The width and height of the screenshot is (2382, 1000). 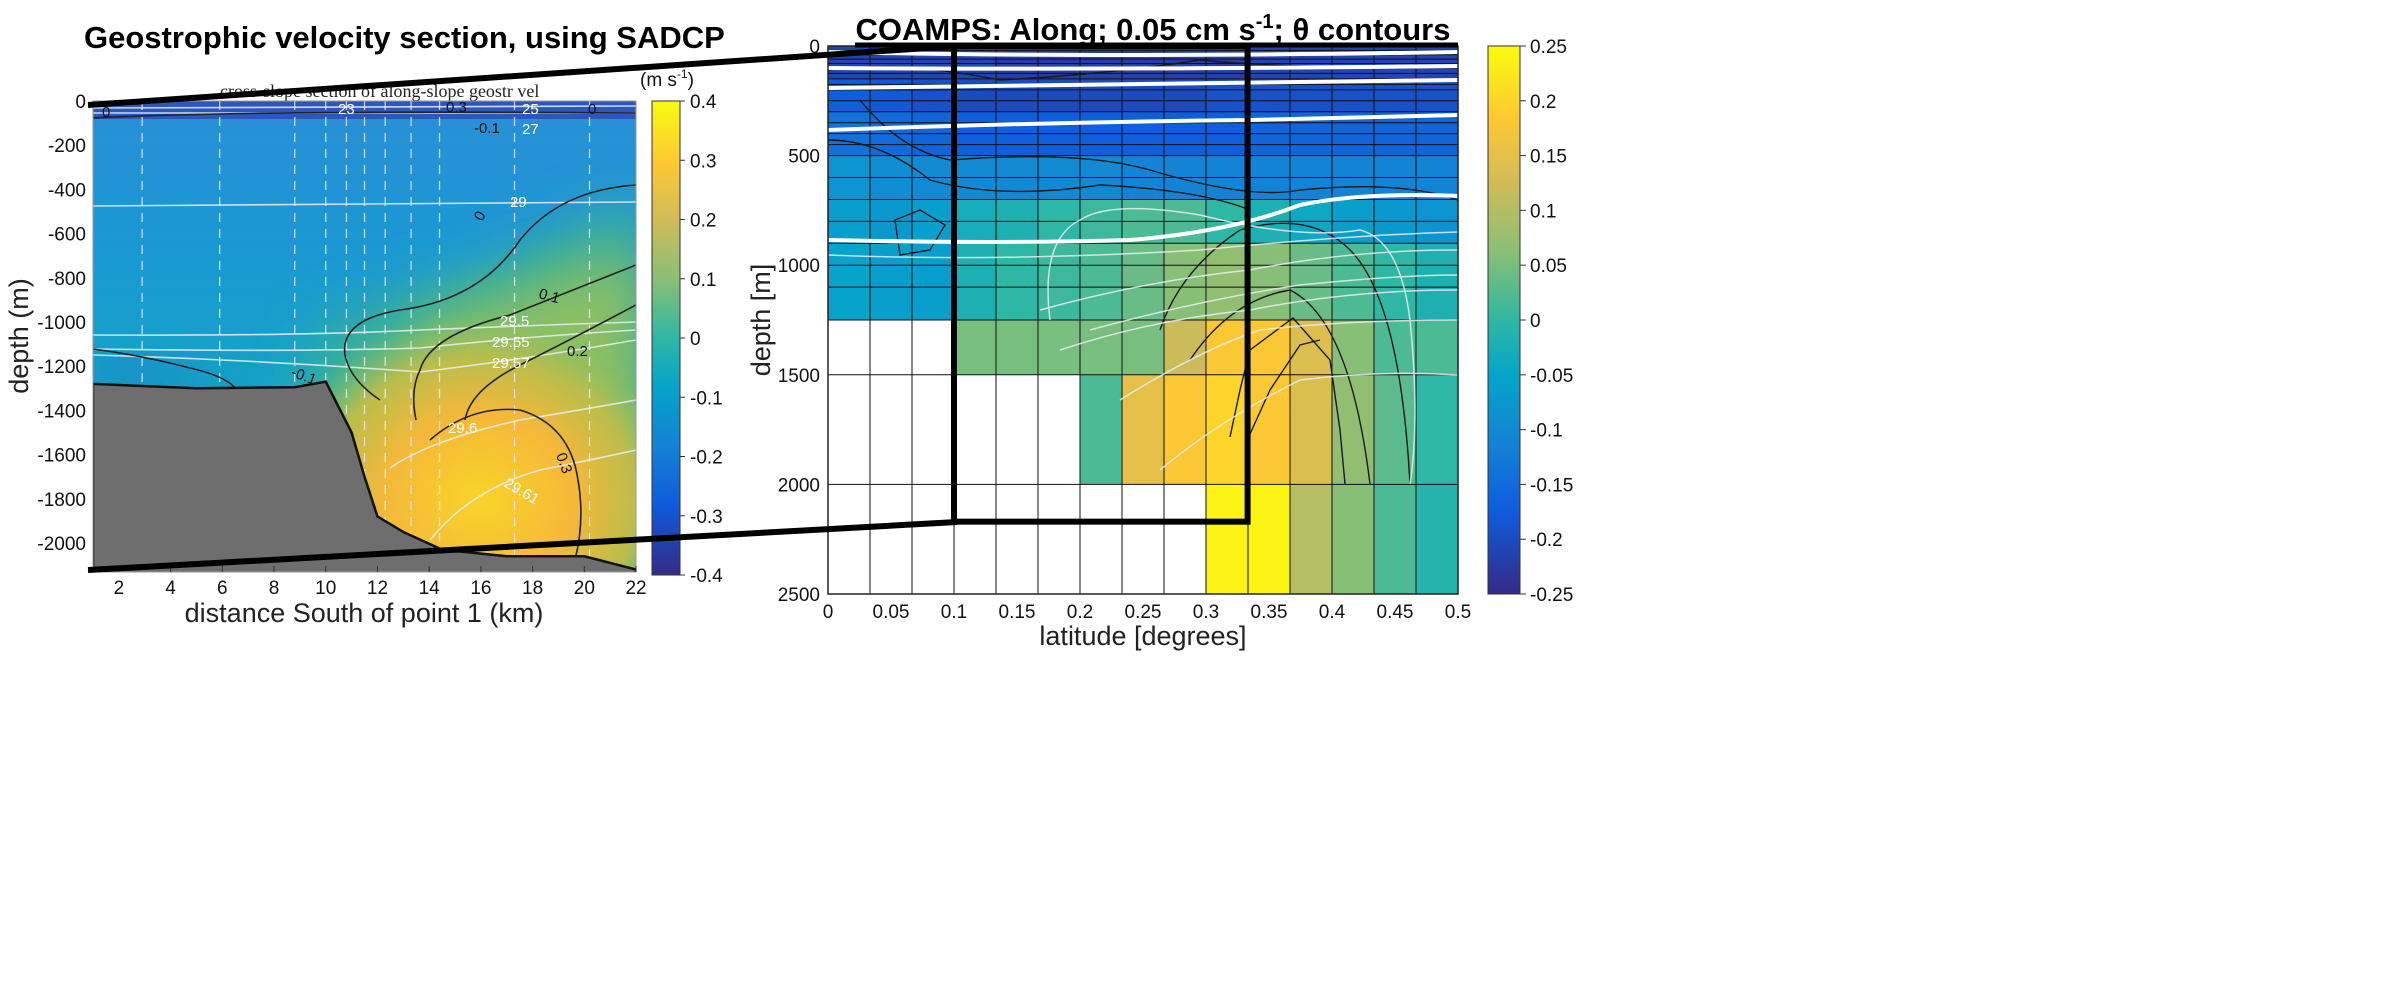 What do you see at coordinates (61, 456) in the screenshot?
I see `y-tick-label: -1600` at bounding box center [61, 456].